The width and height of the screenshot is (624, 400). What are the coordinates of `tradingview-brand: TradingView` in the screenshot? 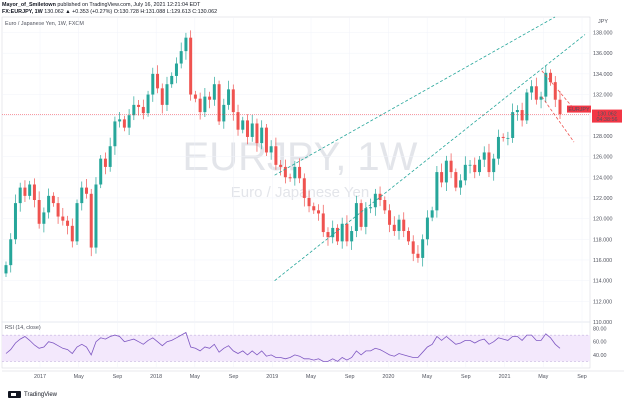 It's located at (32, 394).